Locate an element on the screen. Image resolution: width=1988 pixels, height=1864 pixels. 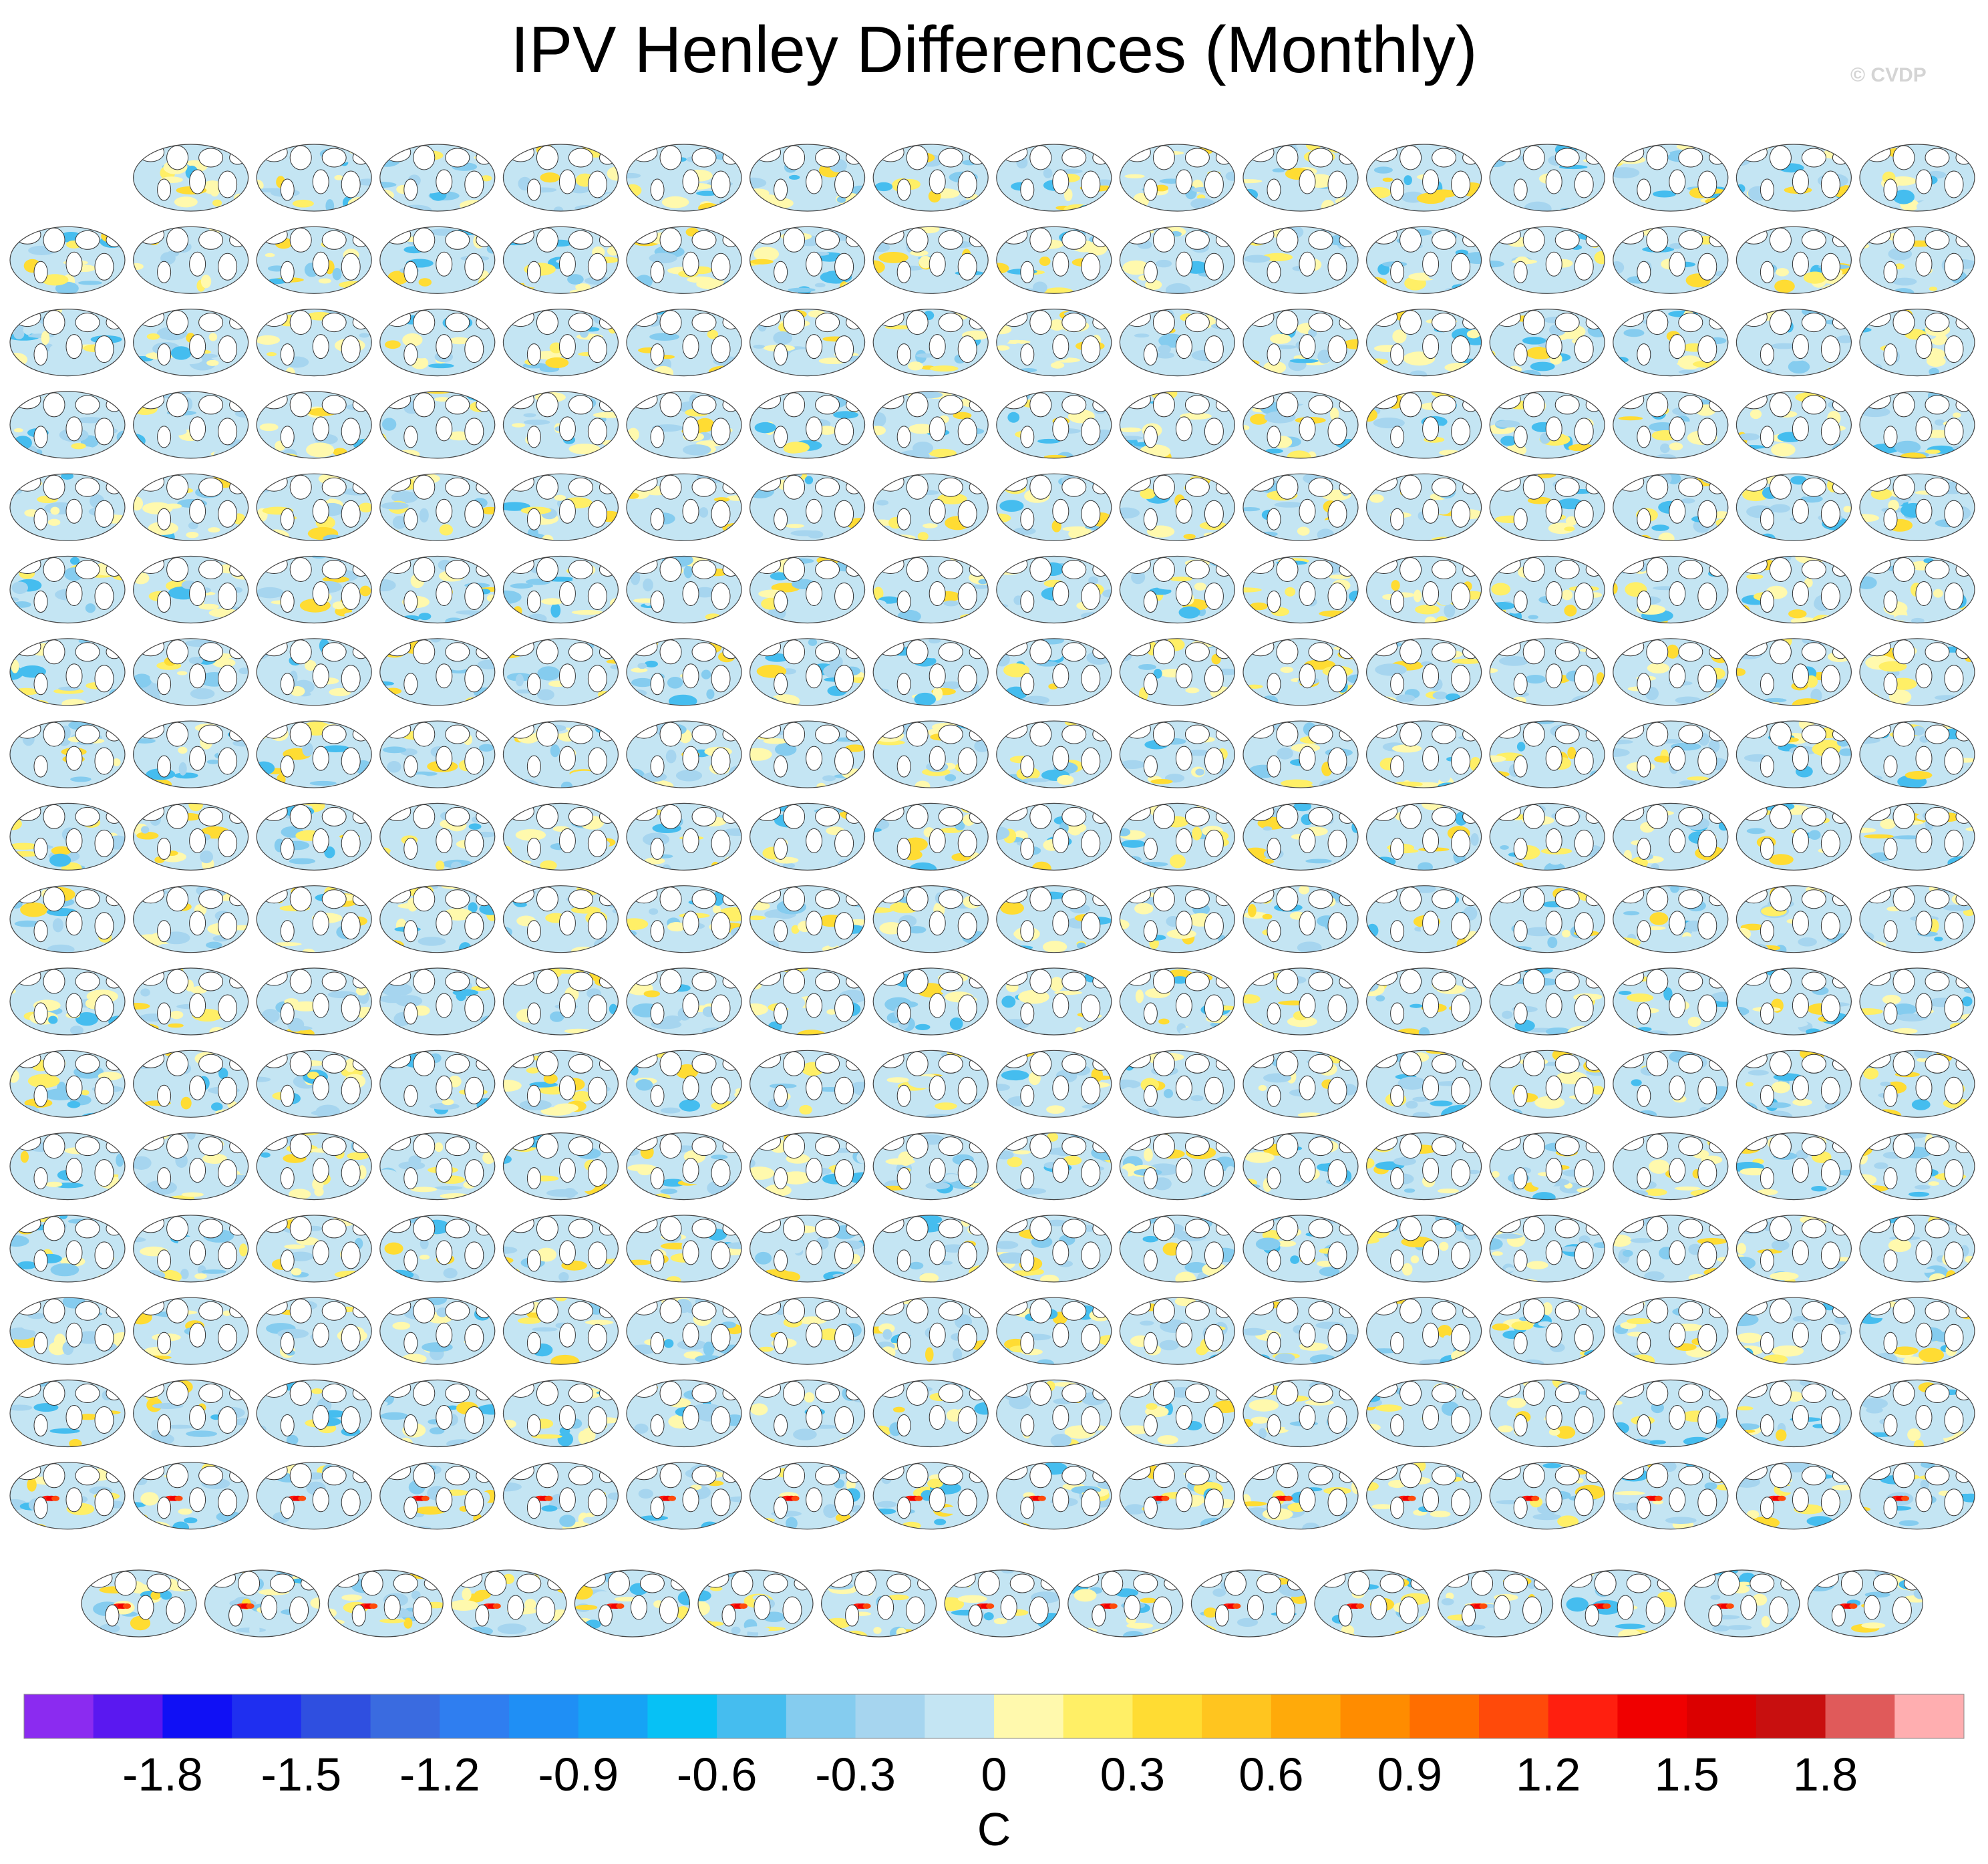
colorbar-tick-label: -1.5 is located at coordinates (301, 1774).